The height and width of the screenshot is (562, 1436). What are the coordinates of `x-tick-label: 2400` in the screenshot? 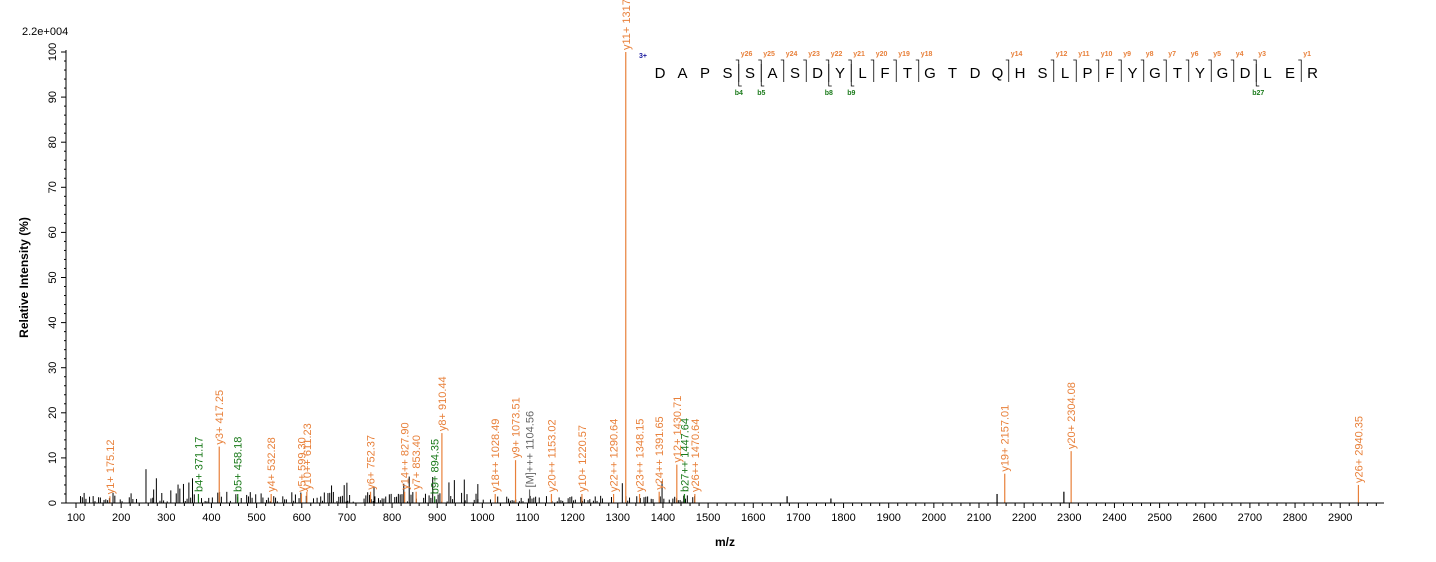 It's located at (1114, 518).